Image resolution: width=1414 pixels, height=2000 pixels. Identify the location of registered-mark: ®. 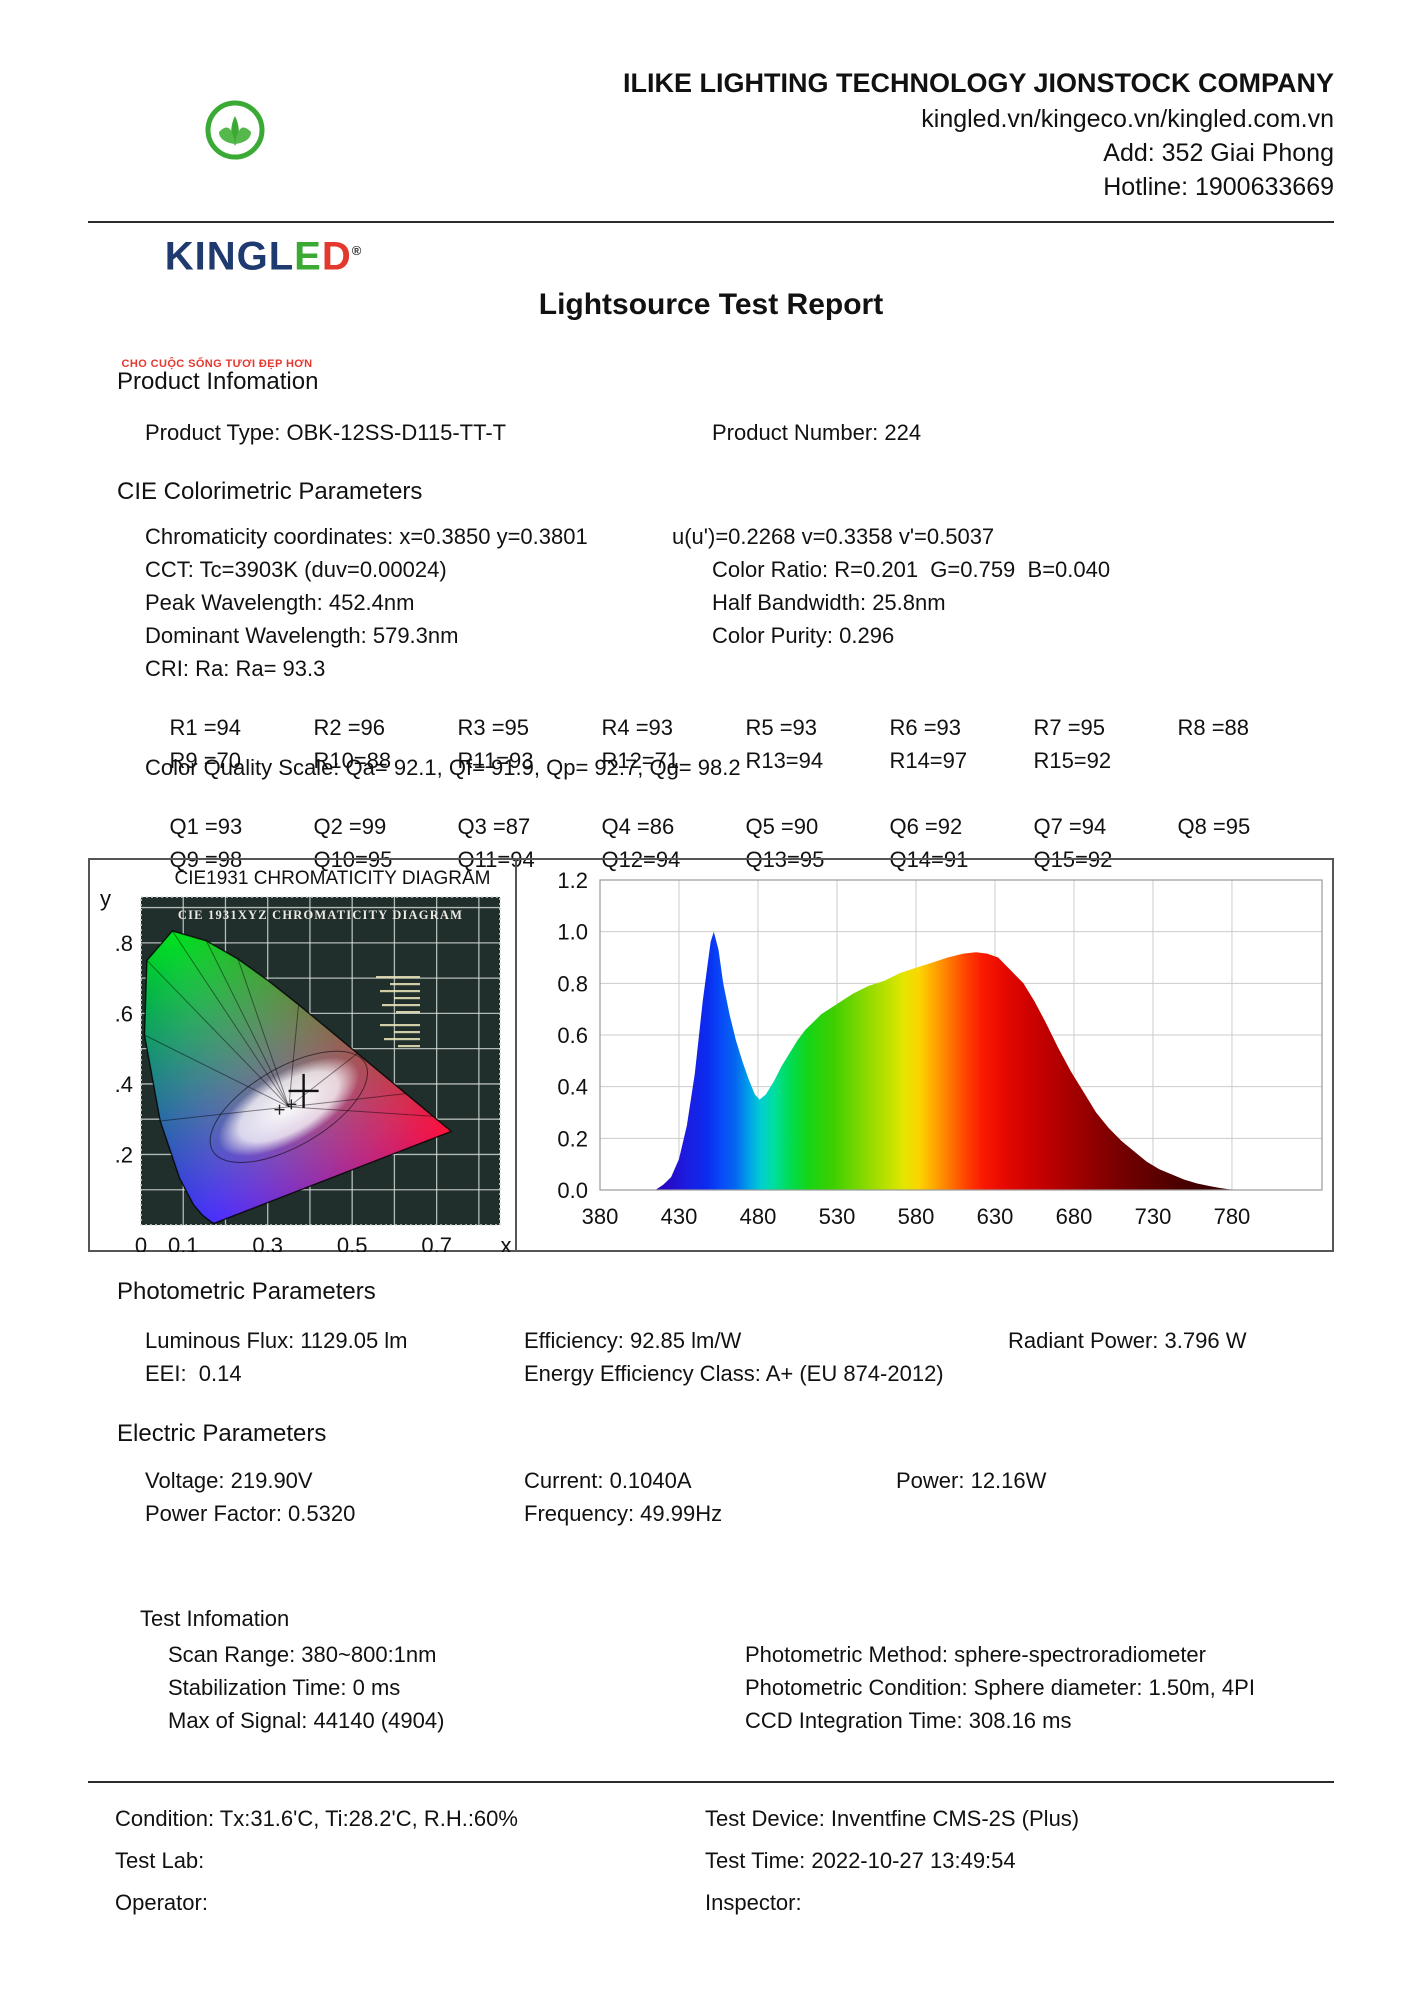
(357, 250).